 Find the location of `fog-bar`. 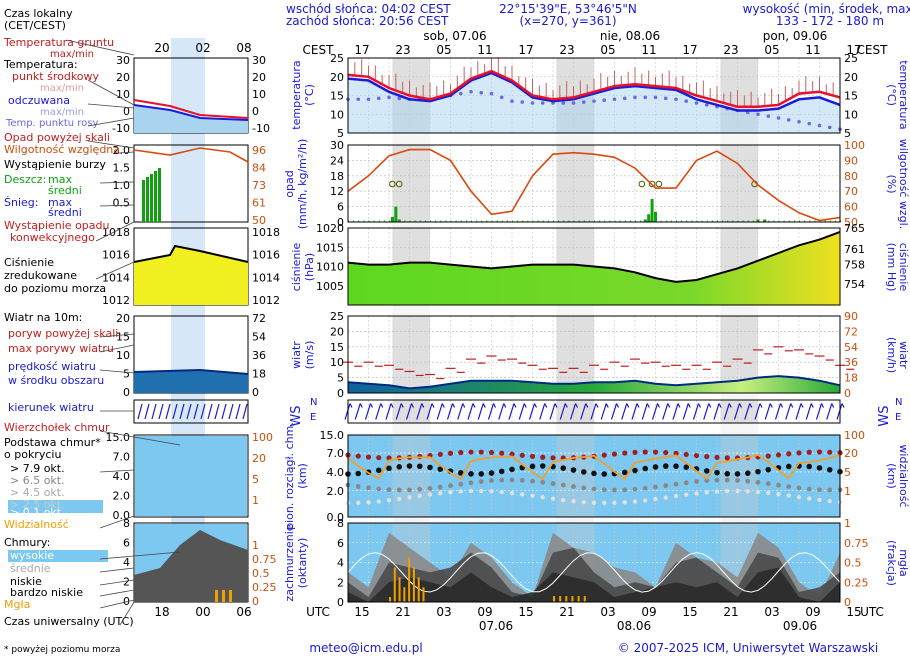

fog-bar is located at coordinates (554, 599).